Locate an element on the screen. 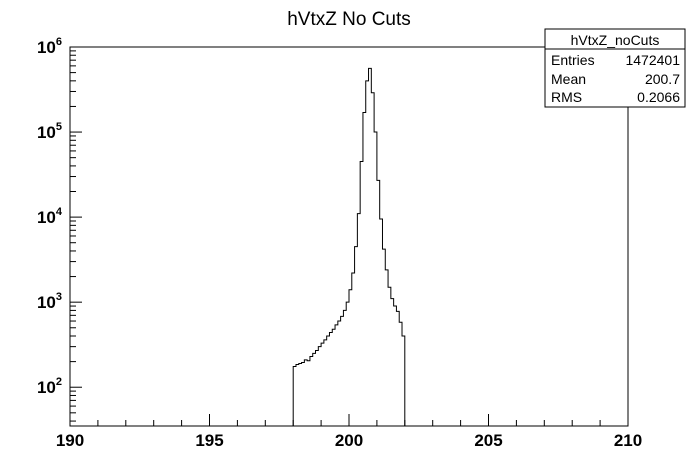 The width and height of the screenshot is (698, 475). stats-value-rms: 0.2066 is located at coordinates (658, 97).